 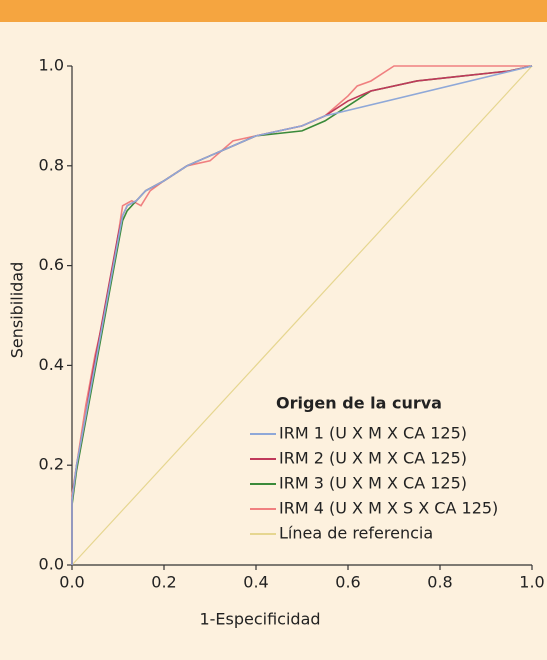 I want to click on header-band, so click(x=273, y=11).